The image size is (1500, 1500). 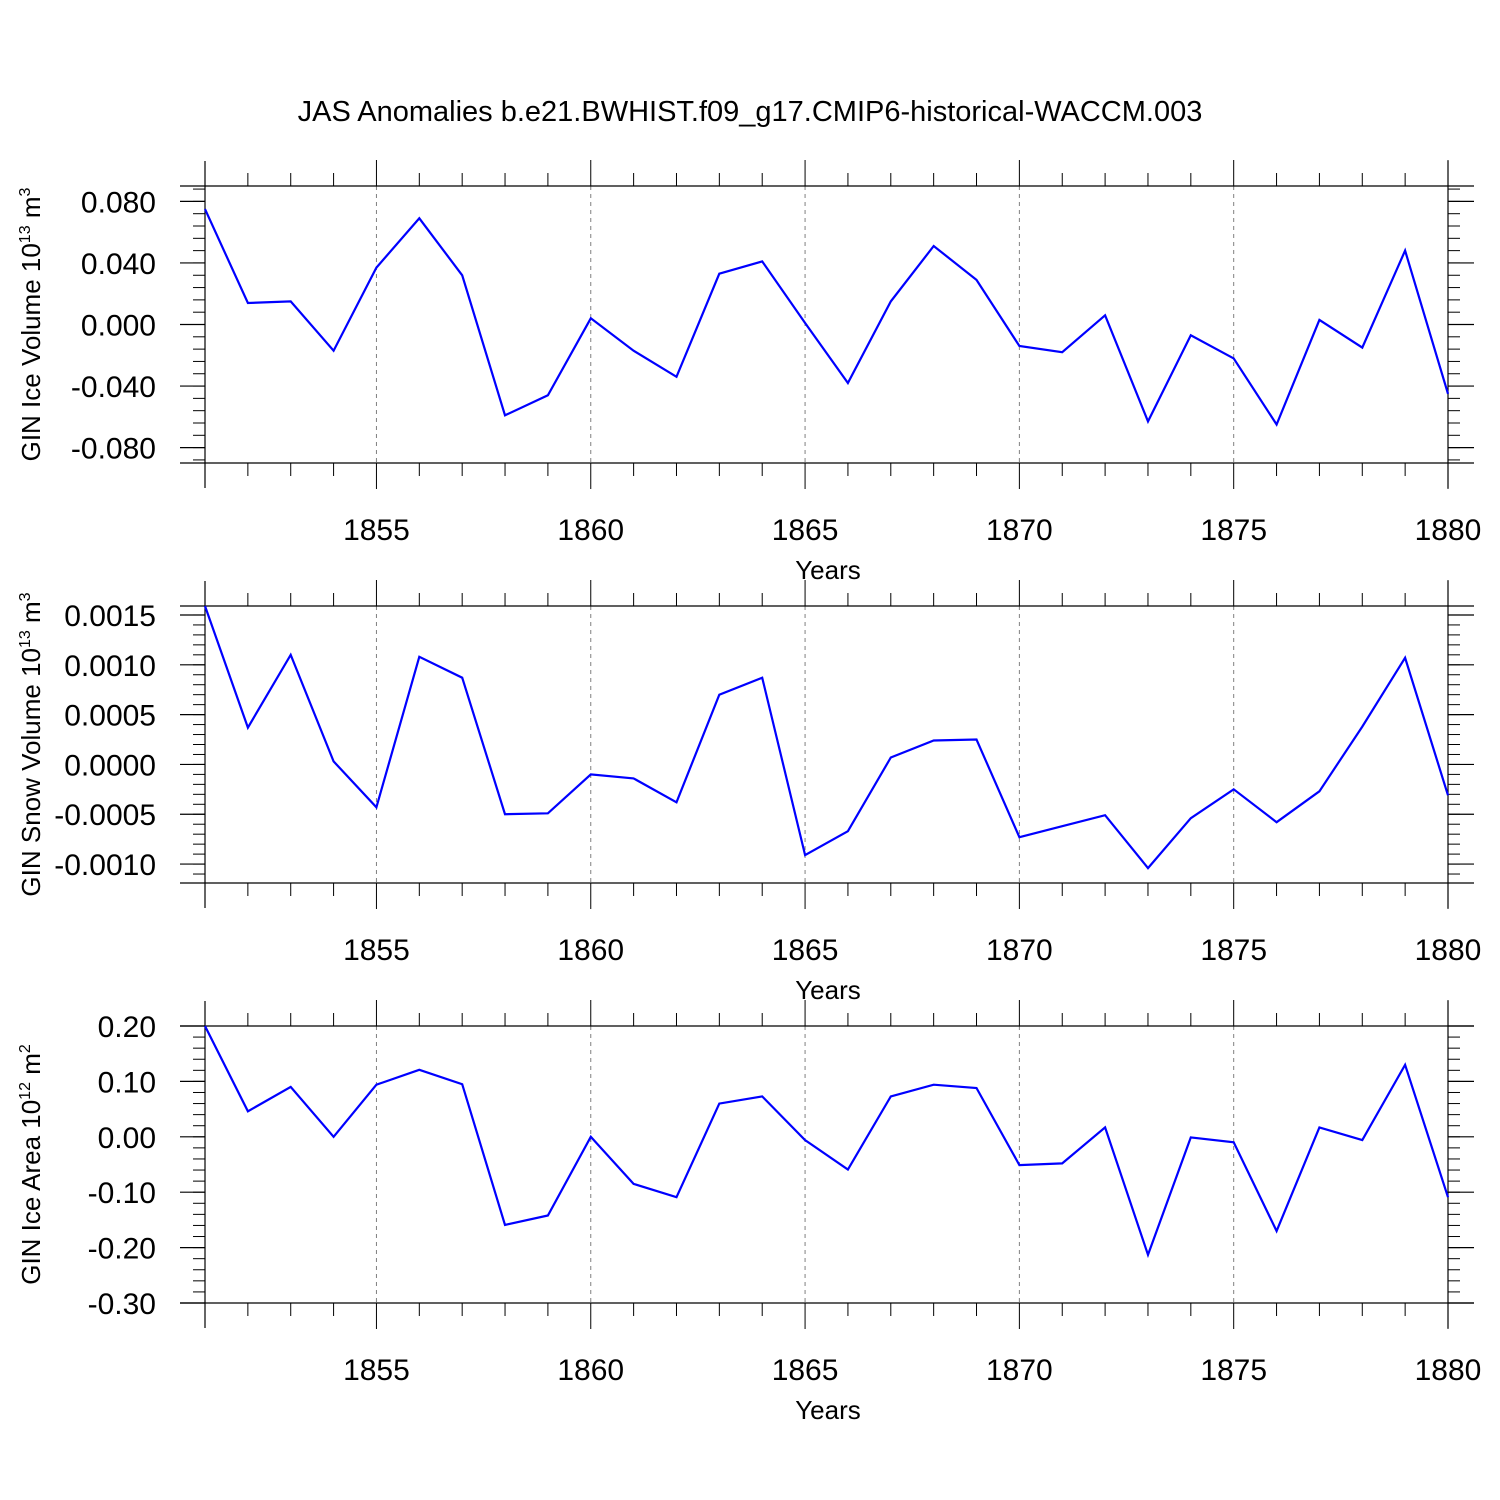 I want to click on y-axis-title: GIN Snow Volume 1013 m3, so click(x=31, y=744).